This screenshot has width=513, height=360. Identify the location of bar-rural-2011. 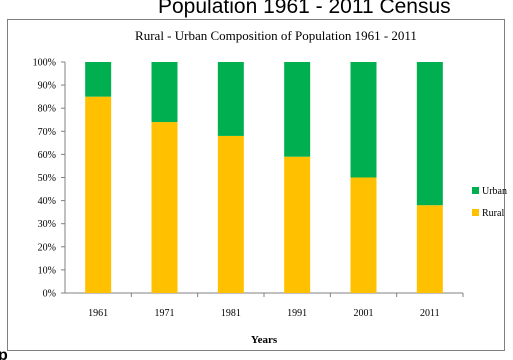
(429, 249).